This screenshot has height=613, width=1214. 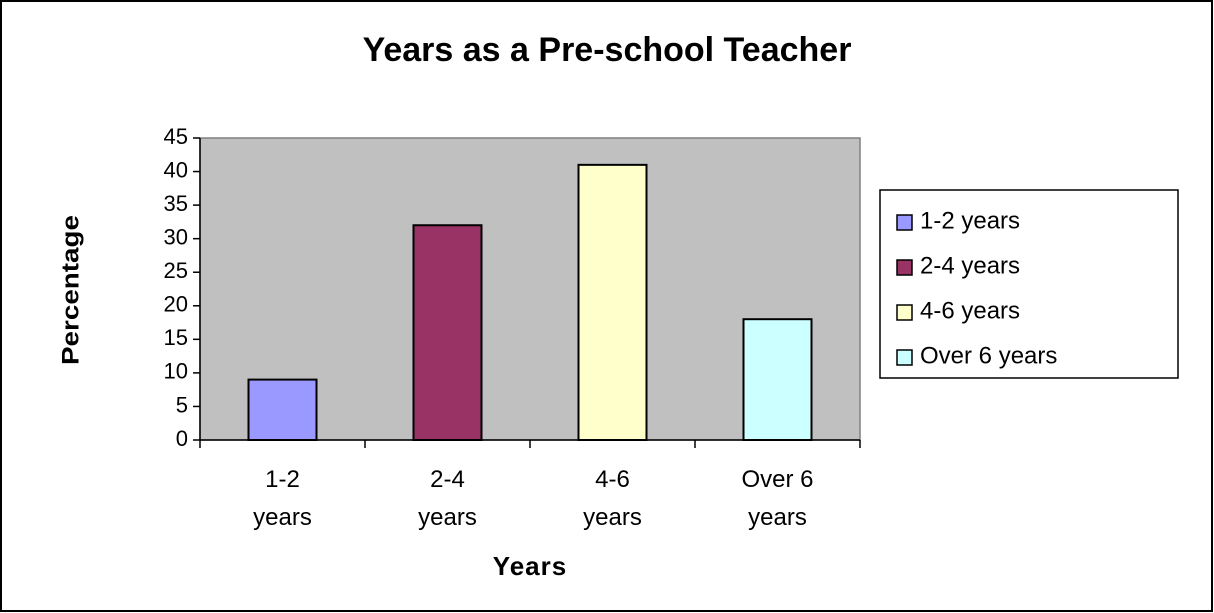 What do you see at coordinates (607, 50) in the screenshot?
I see `chart-title: Years as a Pre-school Teacher` at bounding box center [607, 50].